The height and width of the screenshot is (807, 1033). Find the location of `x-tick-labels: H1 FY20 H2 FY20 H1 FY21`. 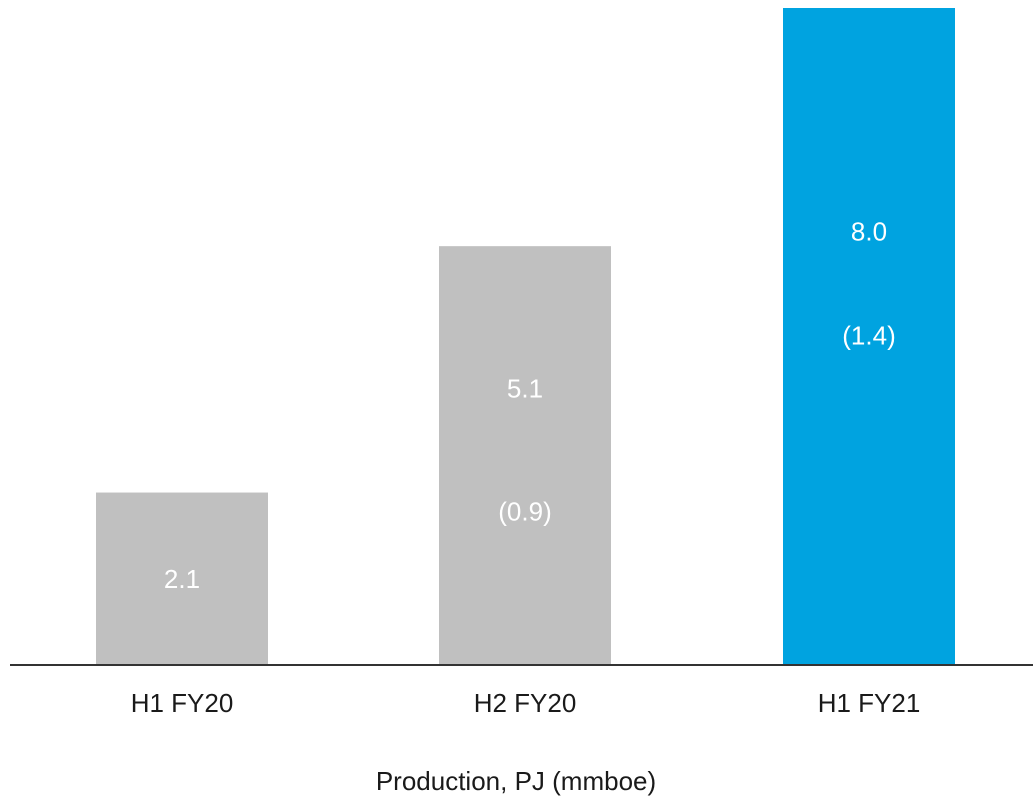

x-tick-labels: H1 FY20 H2 FY20 H1 FY21 is located at coordinates (526, 703).